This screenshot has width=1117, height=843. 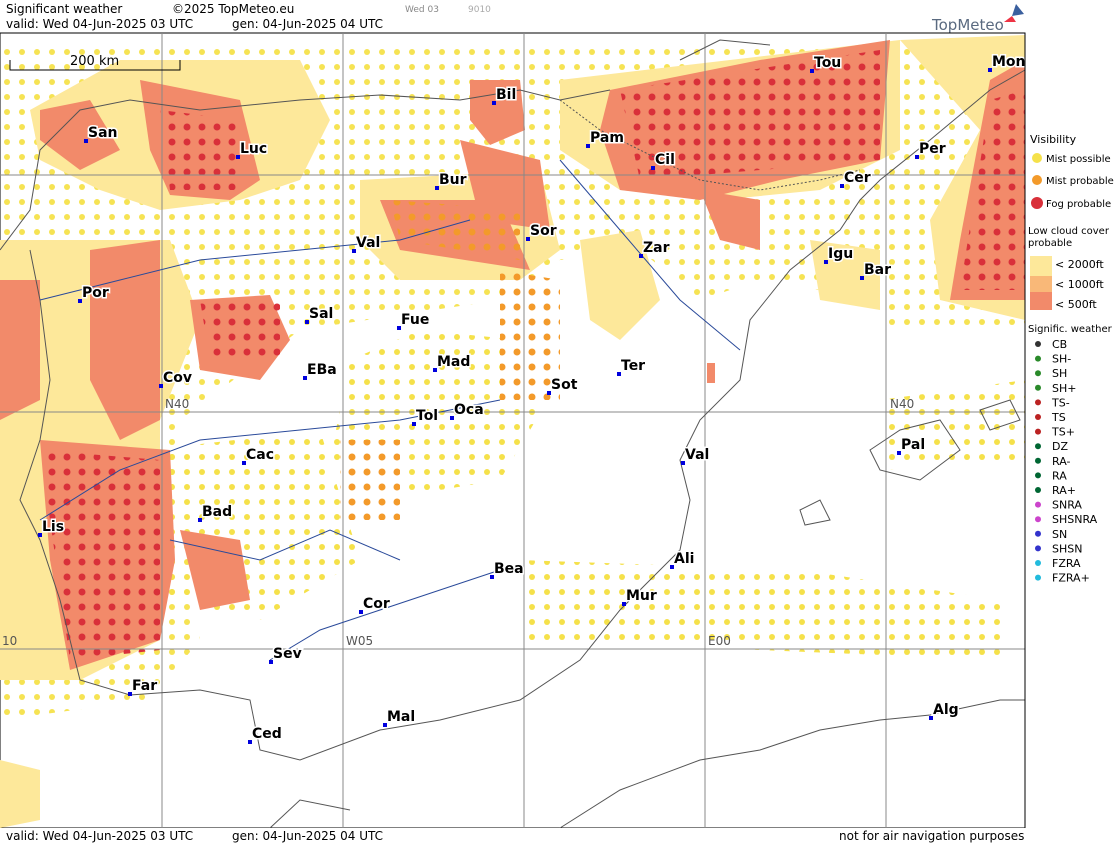 What do you see at coordinates (455, 230) in the screenshot?
I see `mist-probable` at bounding box center [455, 230].